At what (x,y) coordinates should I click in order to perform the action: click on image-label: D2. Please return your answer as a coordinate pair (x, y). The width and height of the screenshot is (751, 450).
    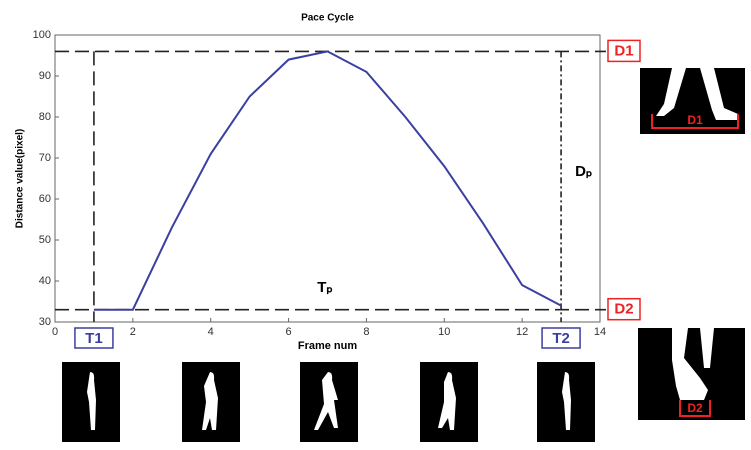
    Looking at the image, I should click on (695, 408).